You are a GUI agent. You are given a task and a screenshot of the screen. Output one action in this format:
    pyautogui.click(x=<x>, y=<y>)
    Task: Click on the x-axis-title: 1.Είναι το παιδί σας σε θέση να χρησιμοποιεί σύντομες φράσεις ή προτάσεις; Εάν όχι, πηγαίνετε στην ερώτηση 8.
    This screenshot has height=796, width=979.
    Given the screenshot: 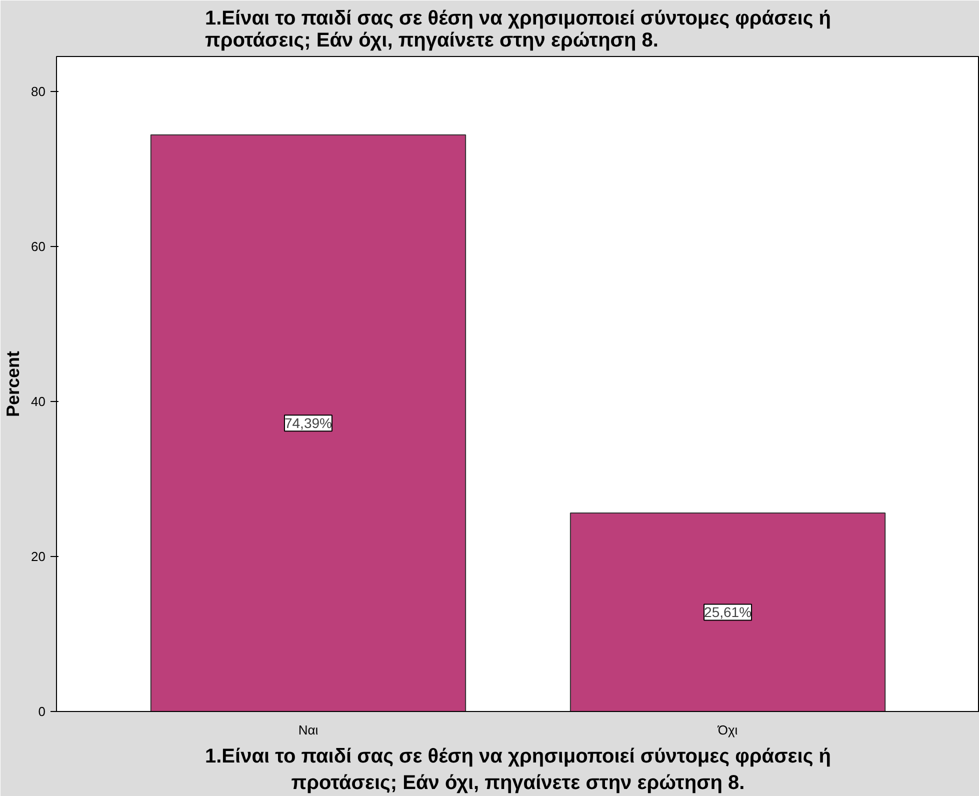 What is the action you would take?
    pyautogui.click(x=518, y=770)
    